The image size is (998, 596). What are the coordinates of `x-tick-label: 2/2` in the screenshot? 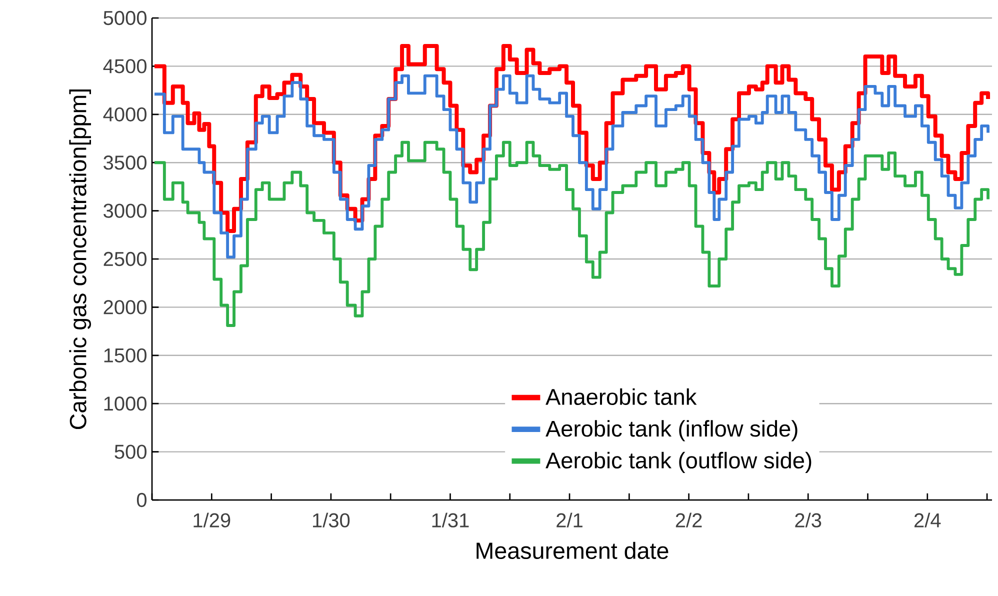 It's located at (689, 520).